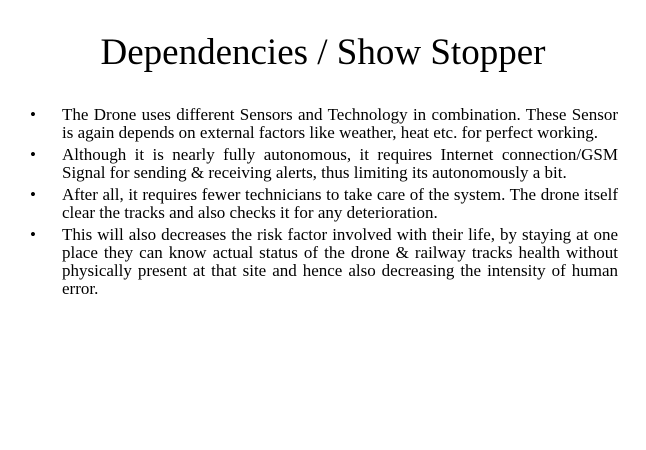 The width and height of the screenshot is (646, 450). What do you see at coordinates (323, 52) in the screenshot?
I see `slide-title: Dependencies / Show Stopper` at bounding box center [323, 52].